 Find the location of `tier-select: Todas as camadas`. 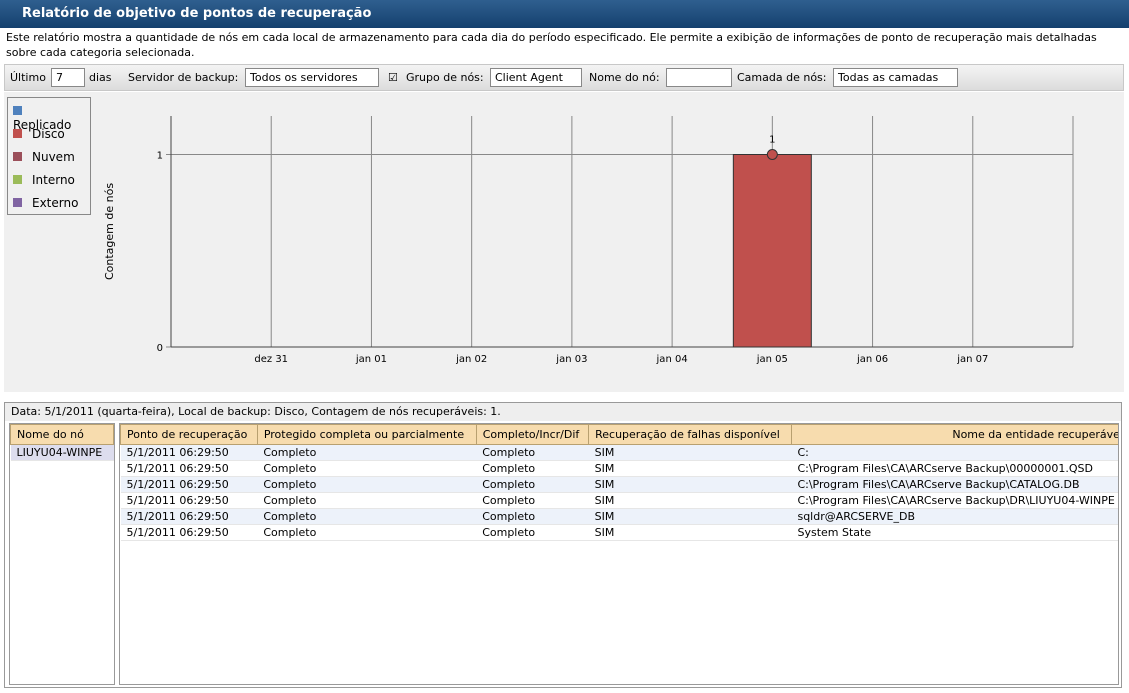

tier-select: Todas as camadas is located at coordinates (895, 77).